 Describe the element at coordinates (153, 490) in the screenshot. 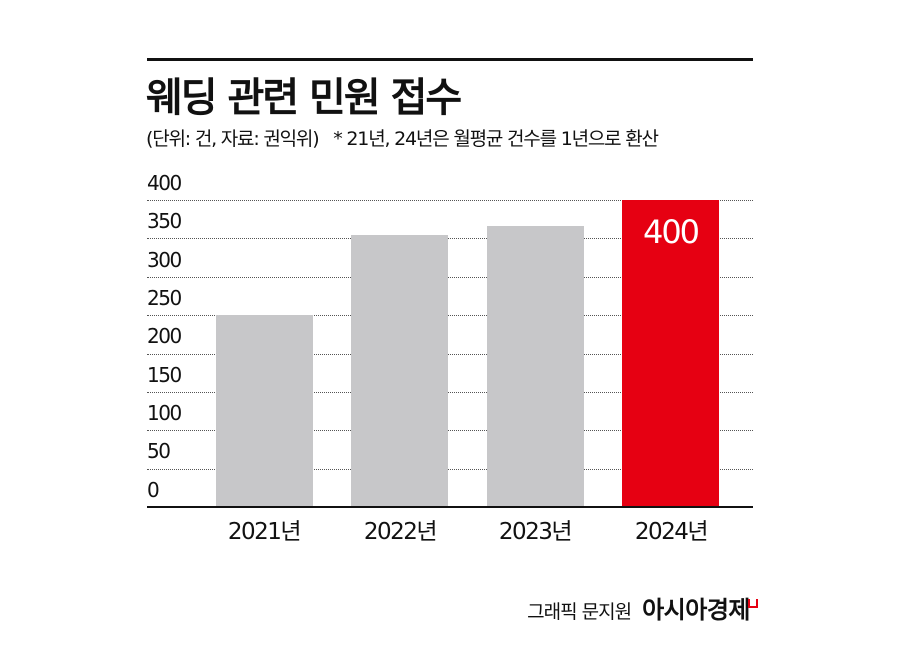

I see `y-tick-0: 0` at that location.